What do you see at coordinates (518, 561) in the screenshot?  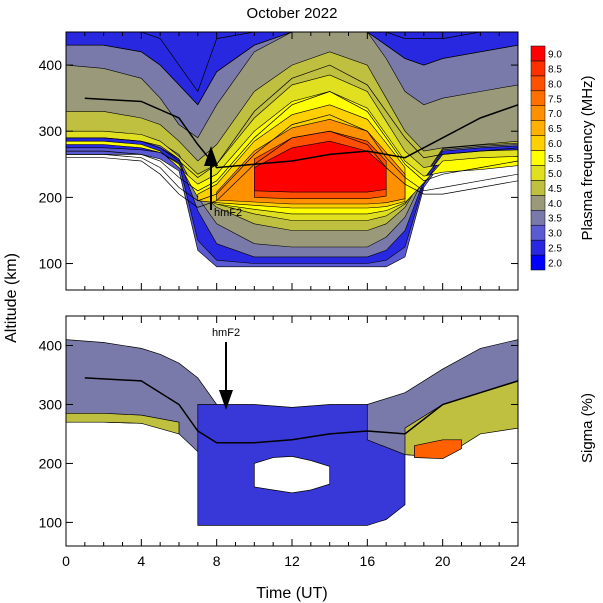 I see `x-tick-label-24: 24` at bounding box center [518, 561].